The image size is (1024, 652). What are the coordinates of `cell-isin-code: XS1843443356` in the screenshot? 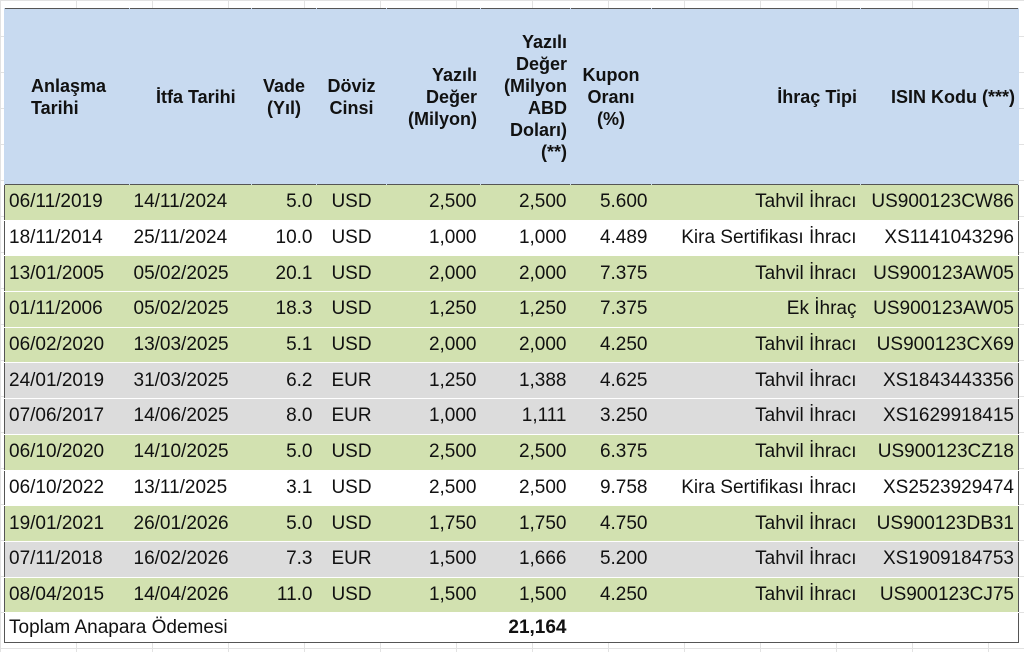 It's located at (939, 381).